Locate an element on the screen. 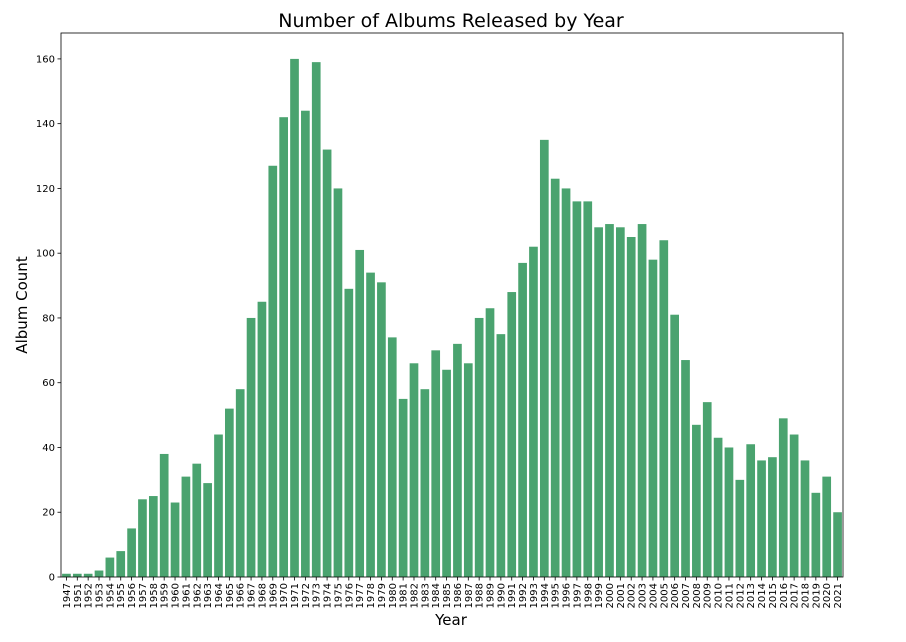  bar-1965 is located at coordinates (229, 492).